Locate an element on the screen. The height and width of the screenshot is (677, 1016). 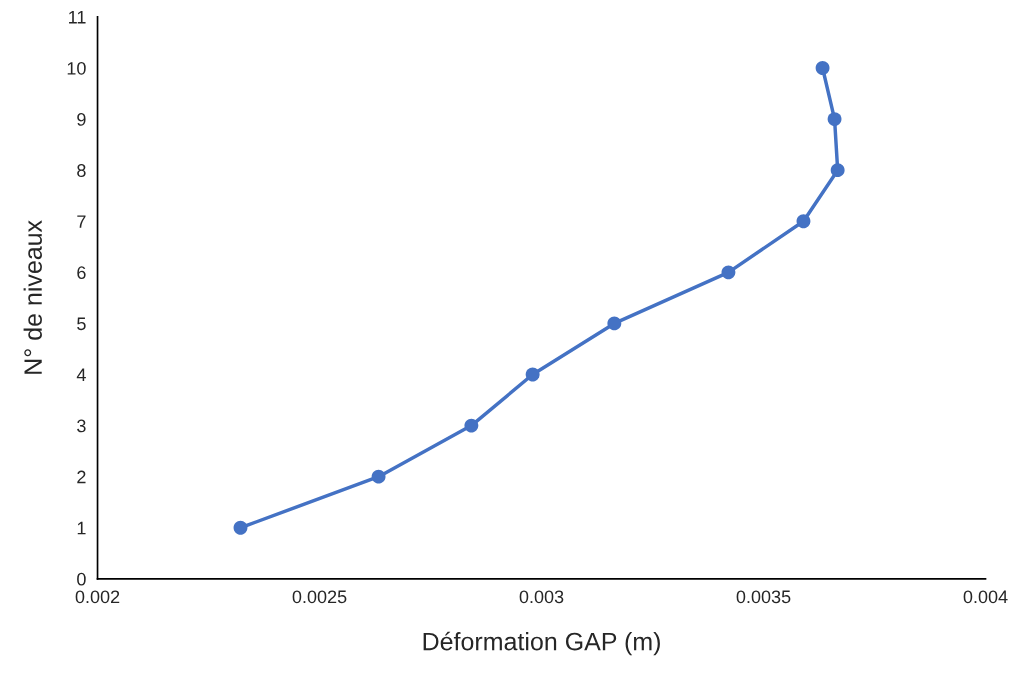
x-tick-label: 0.003 is located at coordinates (541, 597).